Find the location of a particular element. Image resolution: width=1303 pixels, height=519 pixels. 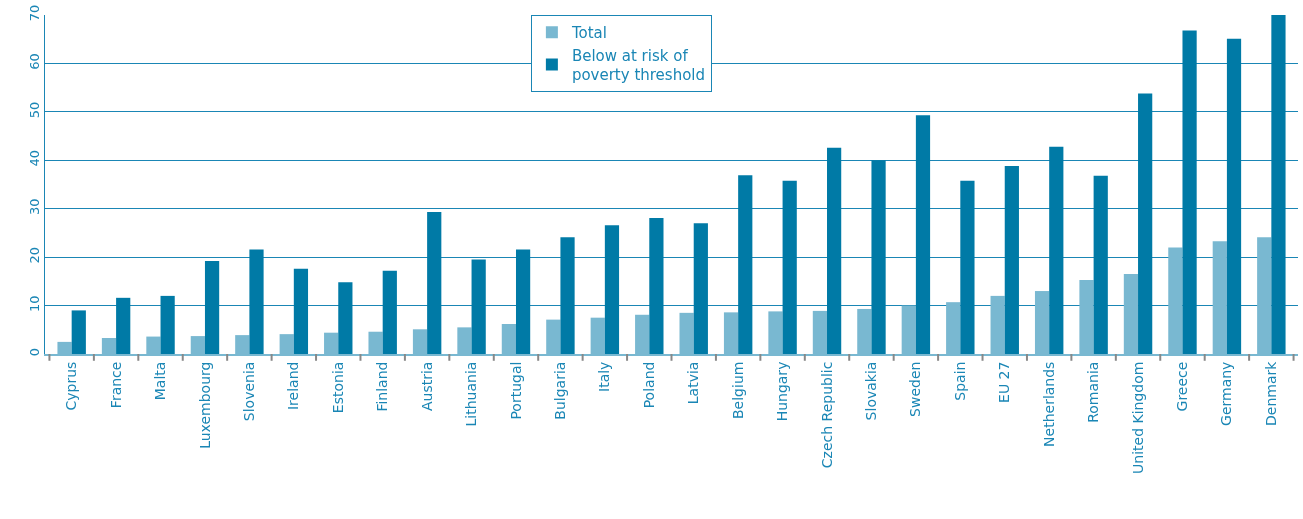

x-tick-label: Cyprus is located at coordinates (71, 386).